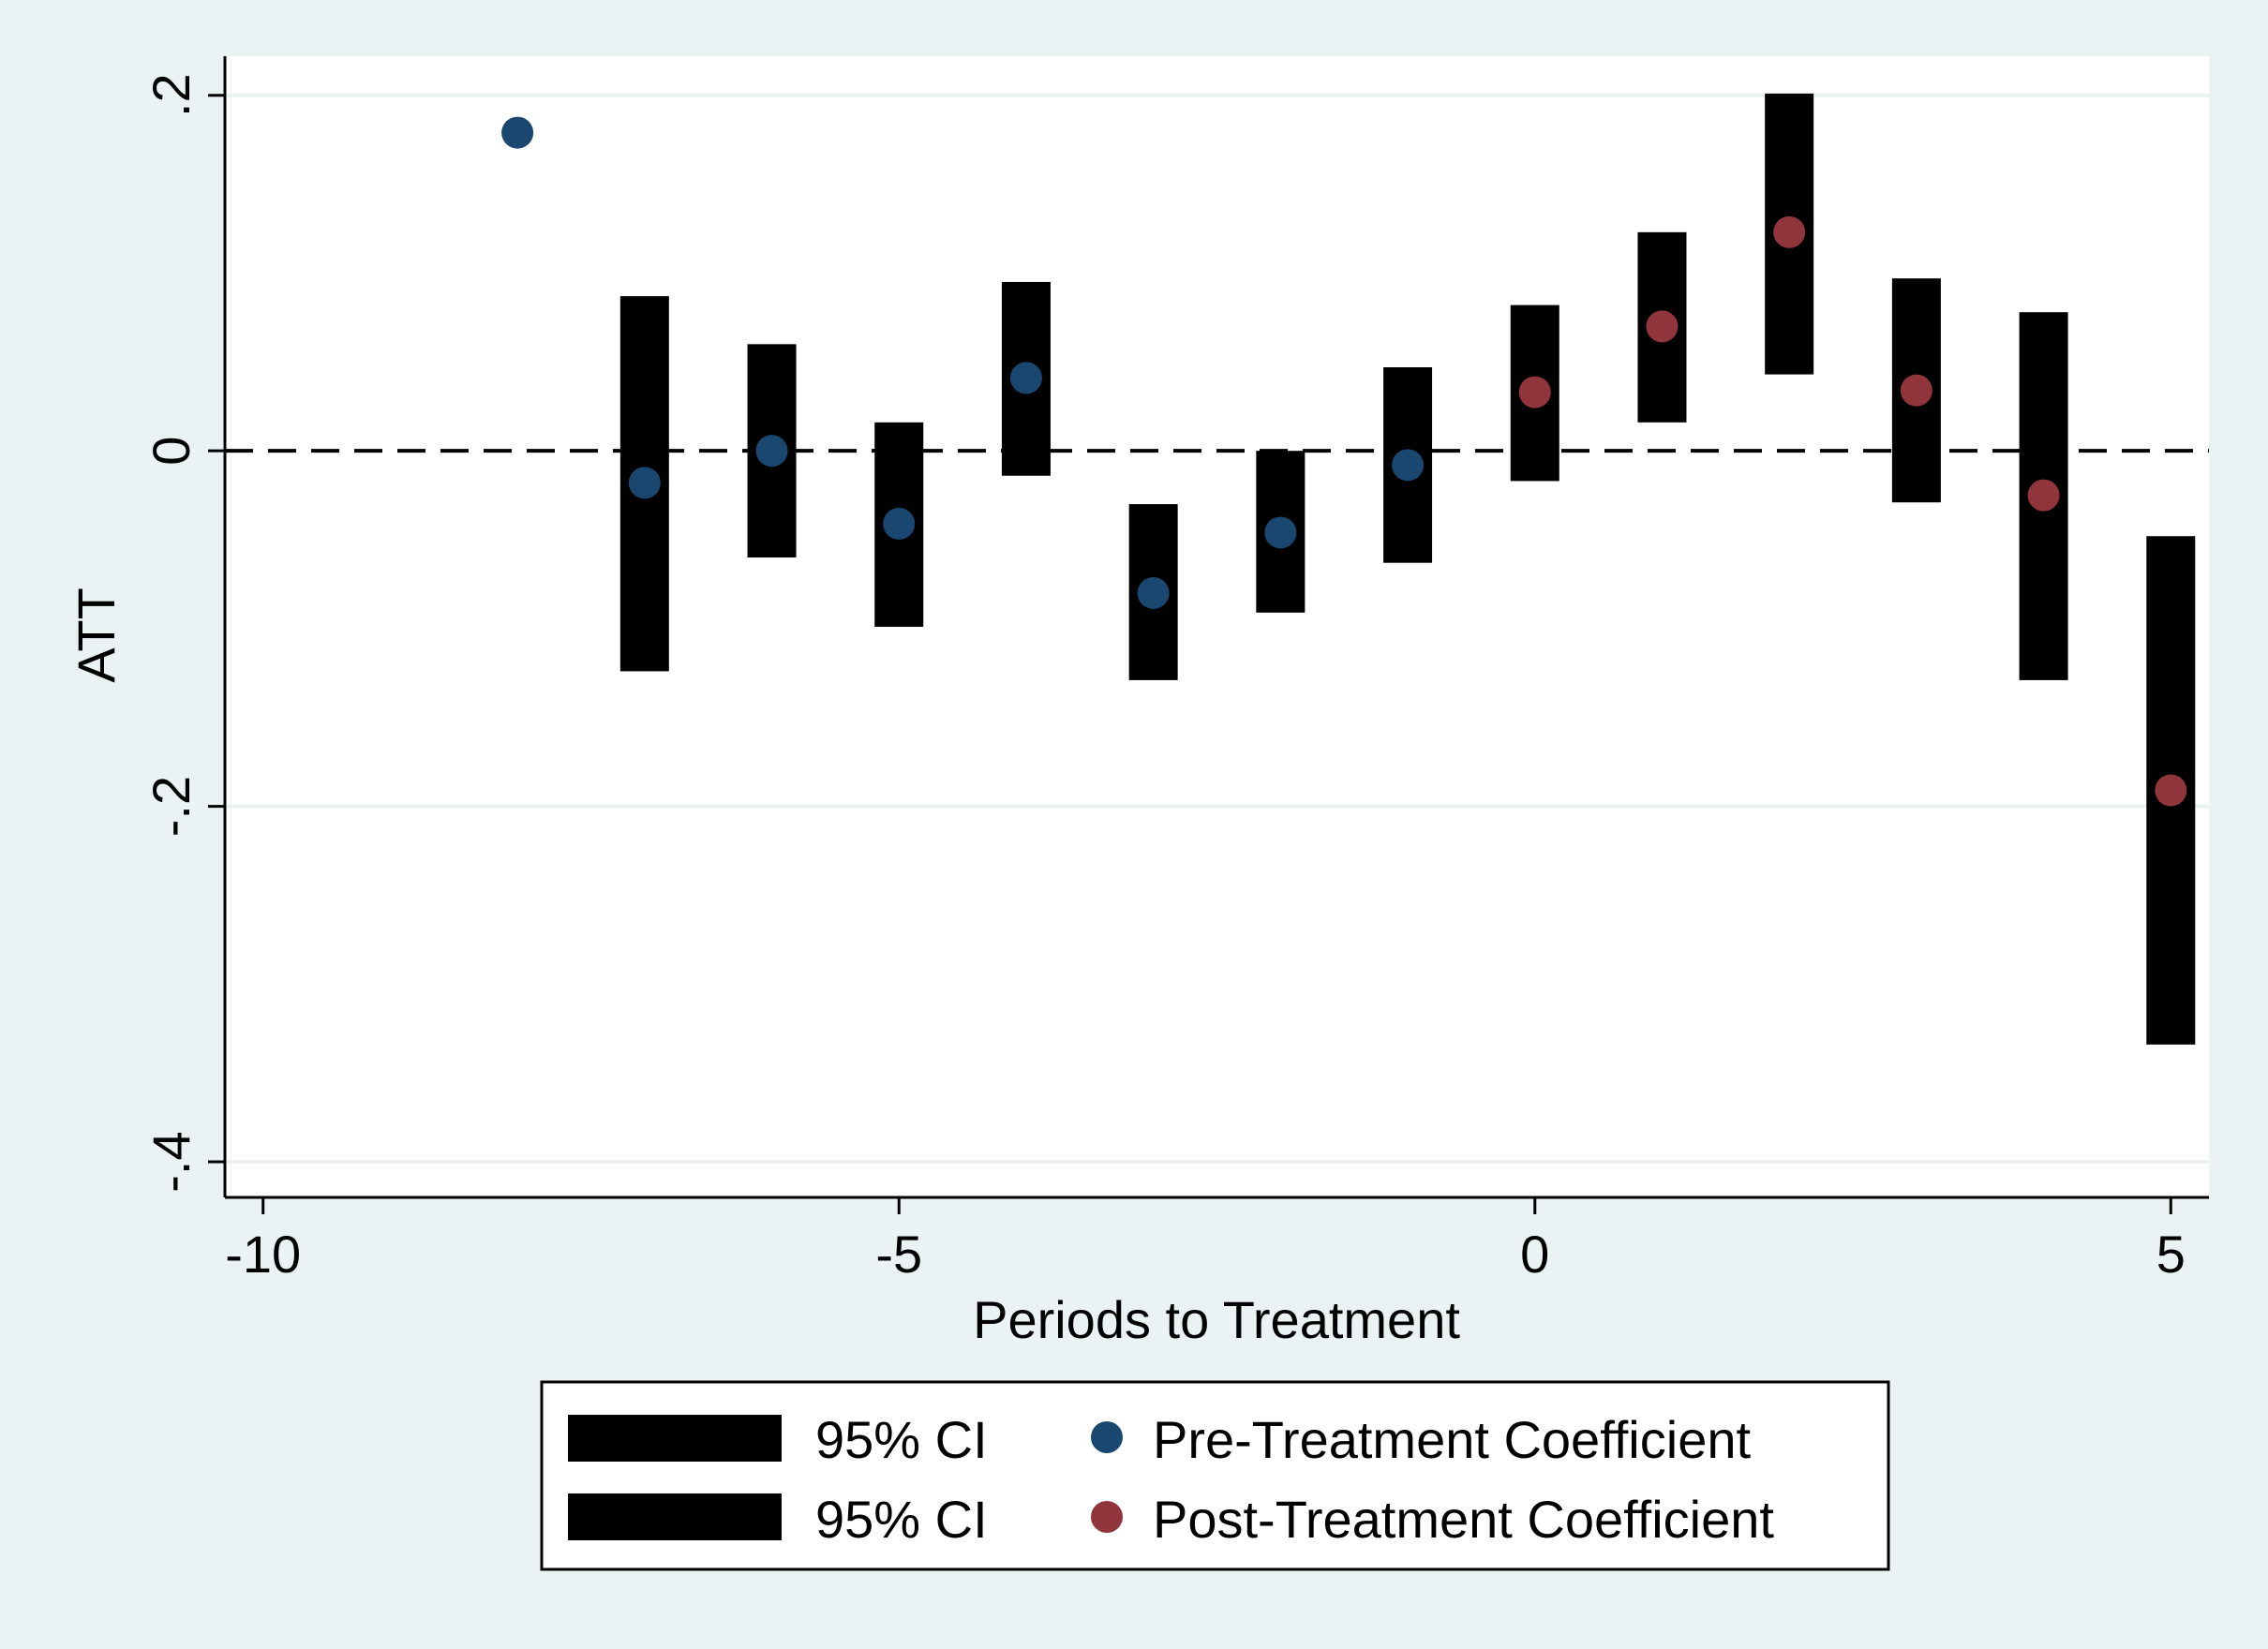 The height and width of the screenshot is (1649, 2268). What do you see at coordinates (899, 1254) in the screenshot?
I see `x-tick-label: -5` at bounding box center [899, 1254].